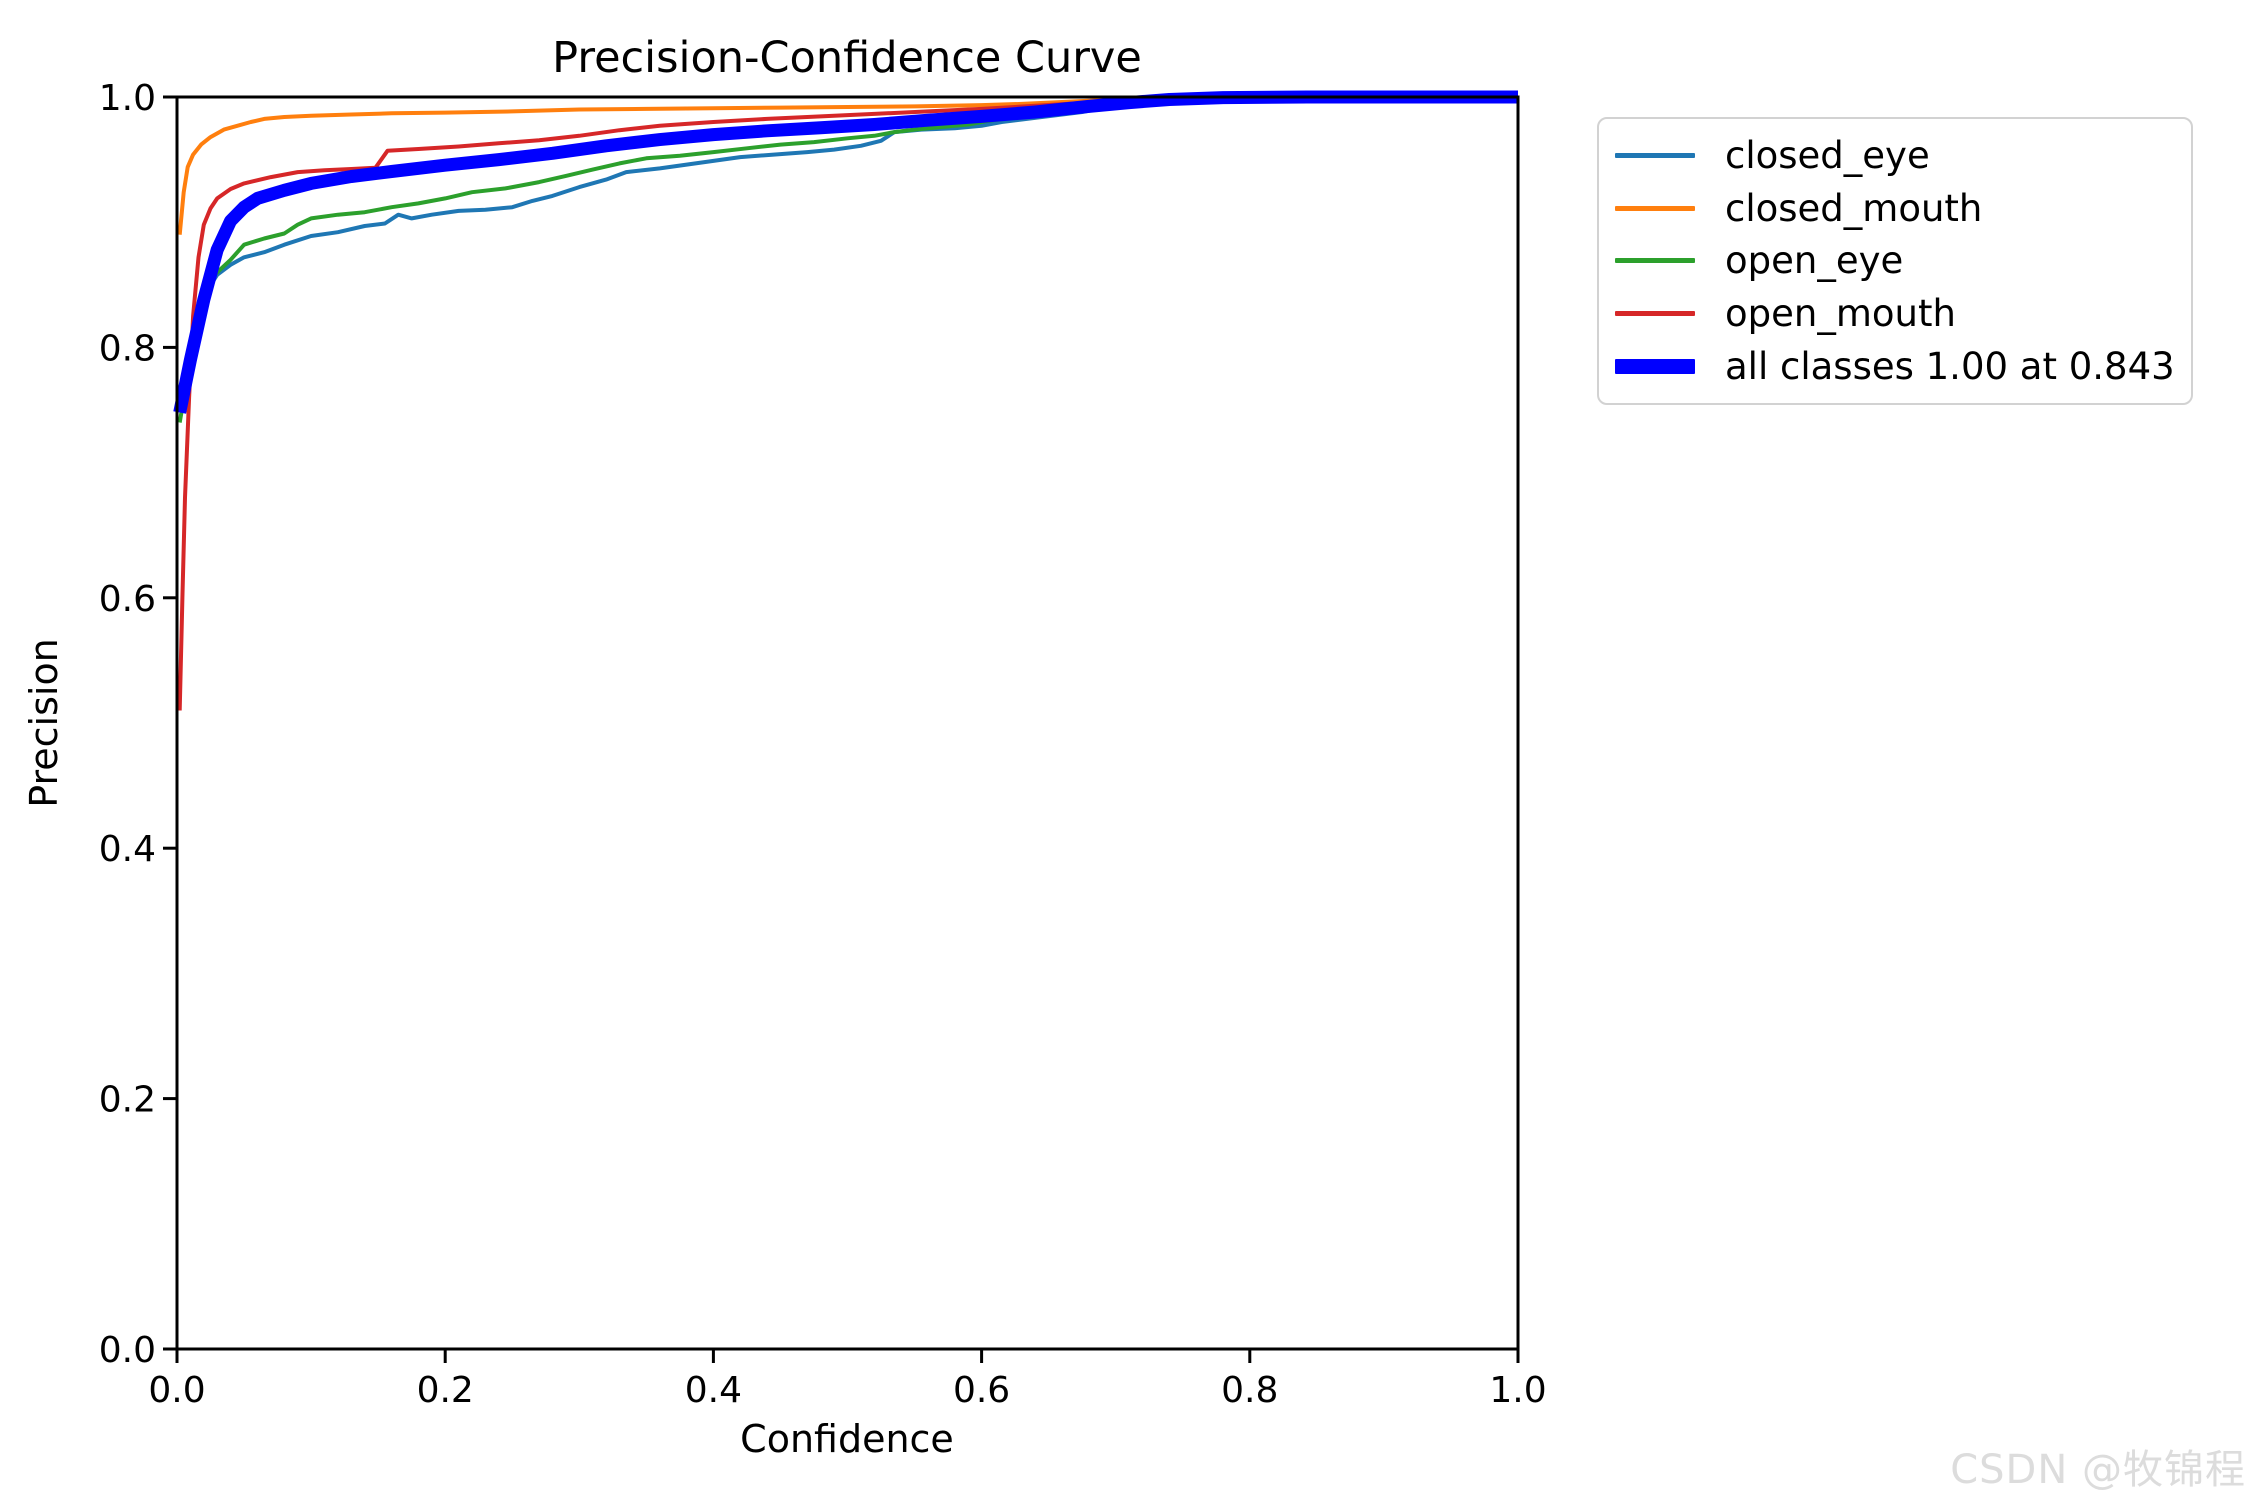 The image size is (2250, 1504). I want to click on x-tick-label: 0.6, so click(981, 1390).